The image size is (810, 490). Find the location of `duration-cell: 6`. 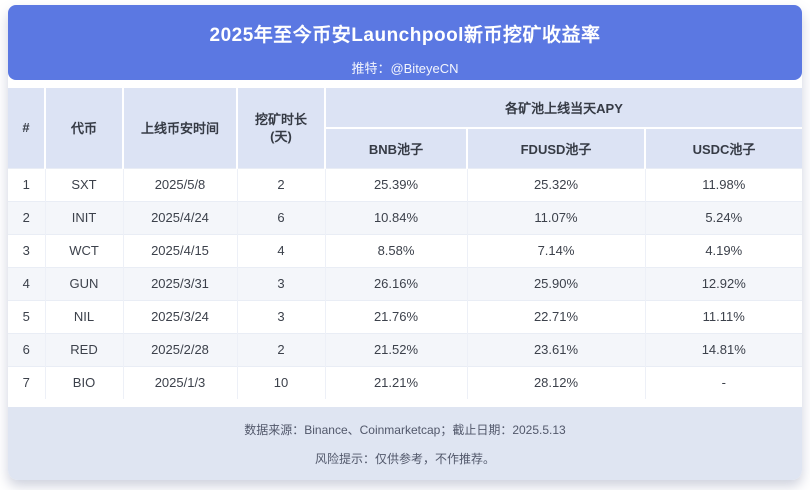

duration-cell: 6 is located at coordinates (281, 217).